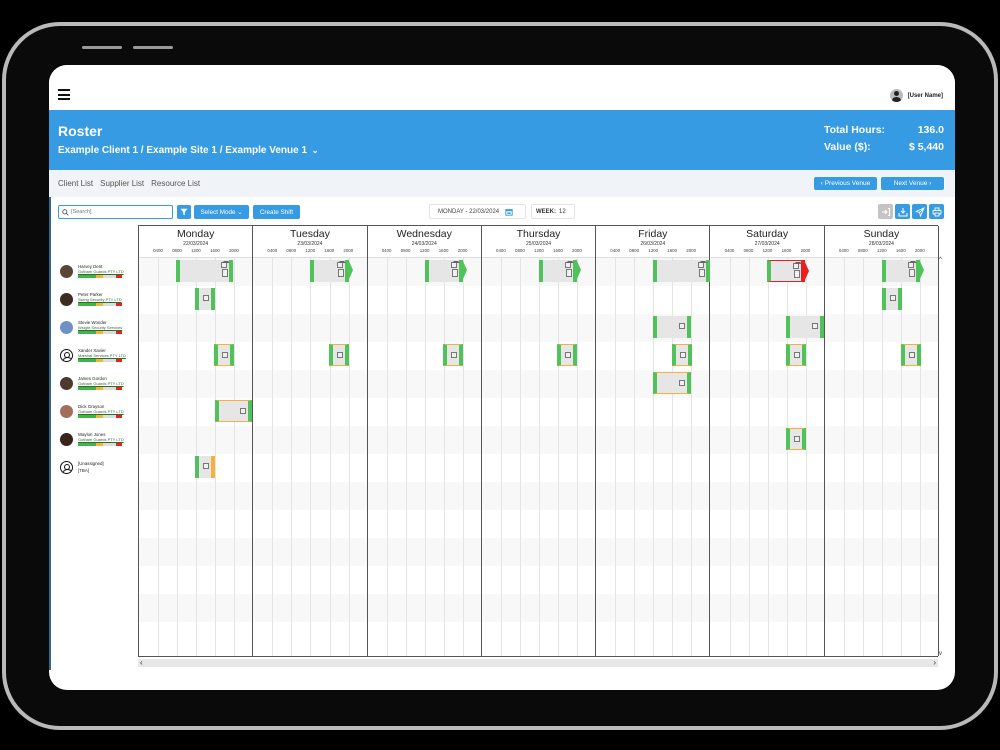 The image size is (1000, 750). I want to click on staff-row: Dick Grayson Gotham Guards PTY LTD, so click(93, 411).